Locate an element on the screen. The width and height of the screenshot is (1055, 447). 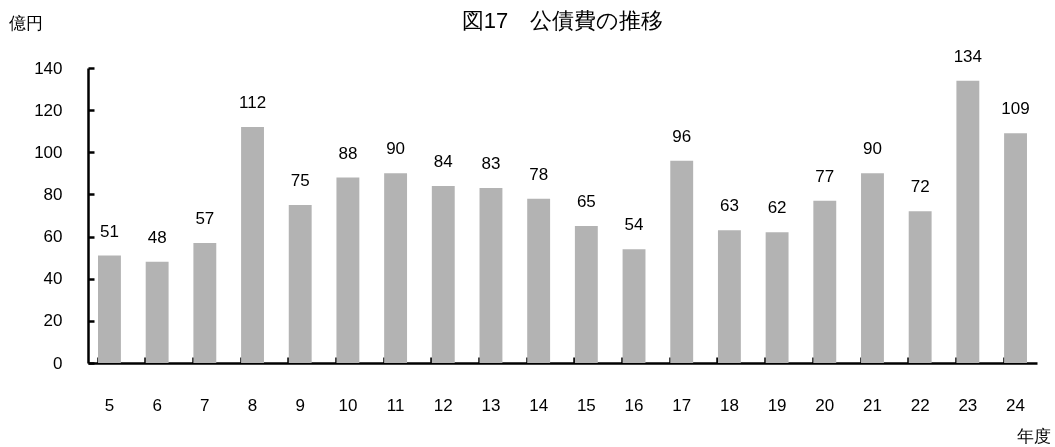
data-label: 63 is located at coordinates (729, 206).